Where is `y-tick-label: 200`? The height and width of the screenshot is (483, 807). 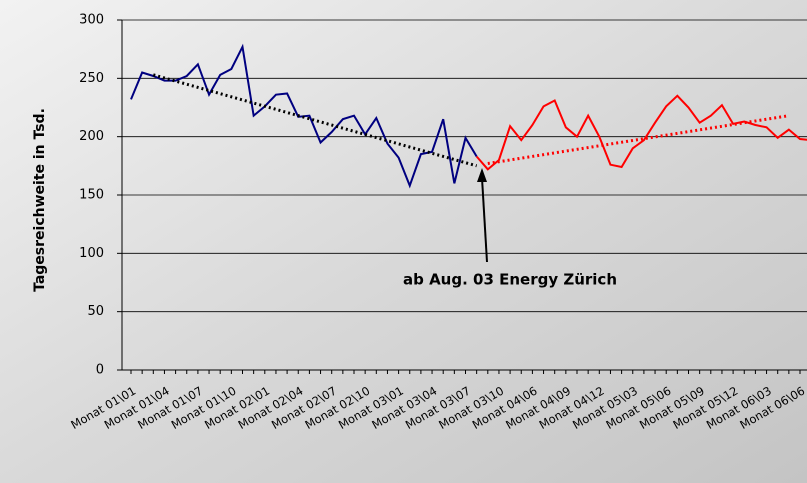
y-tick-label: 200 is located at coordinates (91, 136).